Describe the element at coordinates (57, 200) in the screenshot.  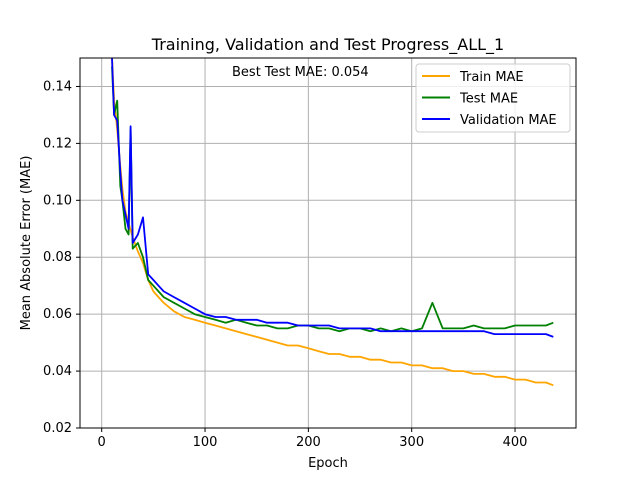
I see `y-tick-label: 0.10` at that location.